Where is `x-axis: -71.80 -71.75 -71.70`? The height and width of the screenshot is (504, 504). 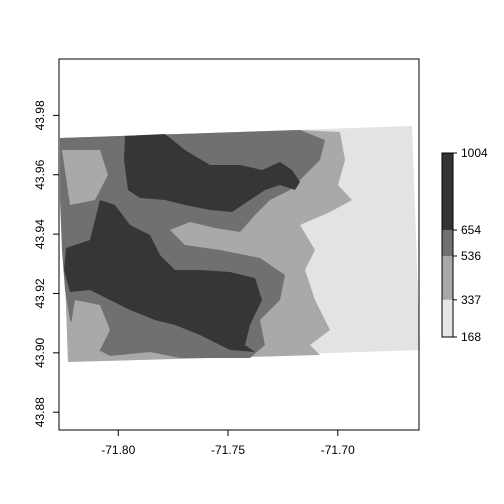 x-axis: -71.80 -71.75 -71.70 is located at coordinates (228, 443).